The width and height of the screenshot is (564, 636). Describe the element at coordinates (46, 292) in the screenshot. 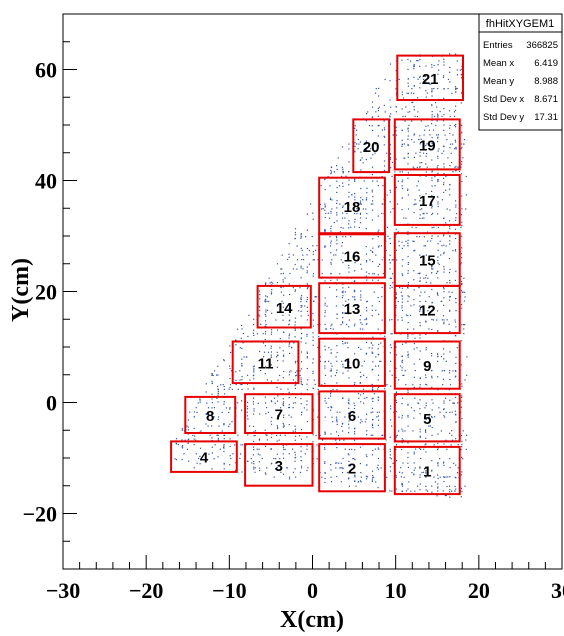

I see `y-tick-label: 20` at that location.